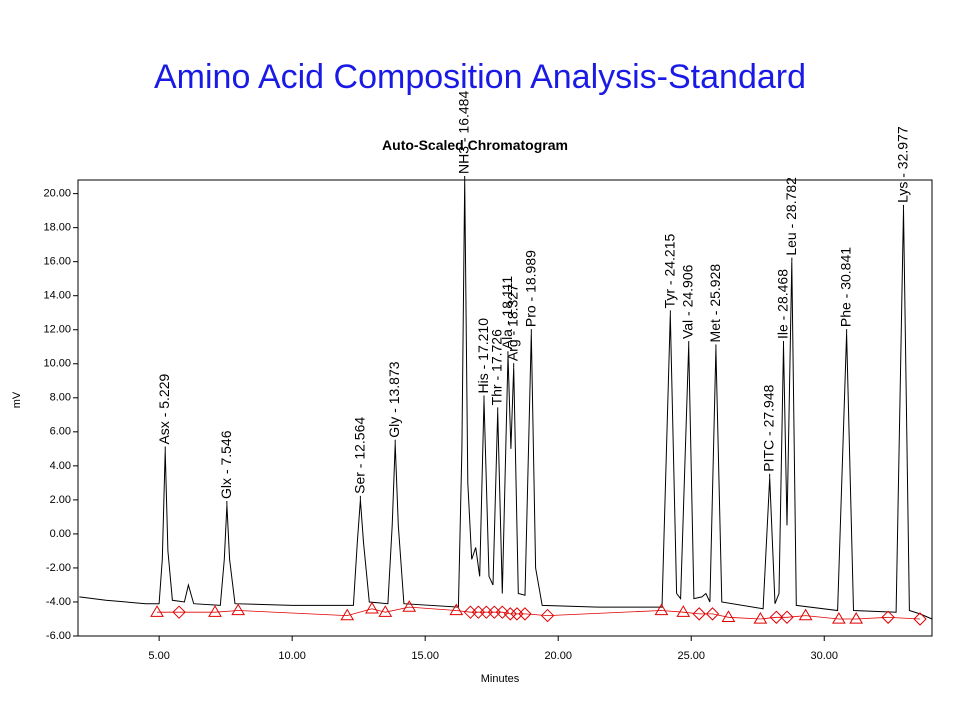 This screenshot has width=960, height=725. I want to click on y-tick-label: 0.00, so click(60, 534).